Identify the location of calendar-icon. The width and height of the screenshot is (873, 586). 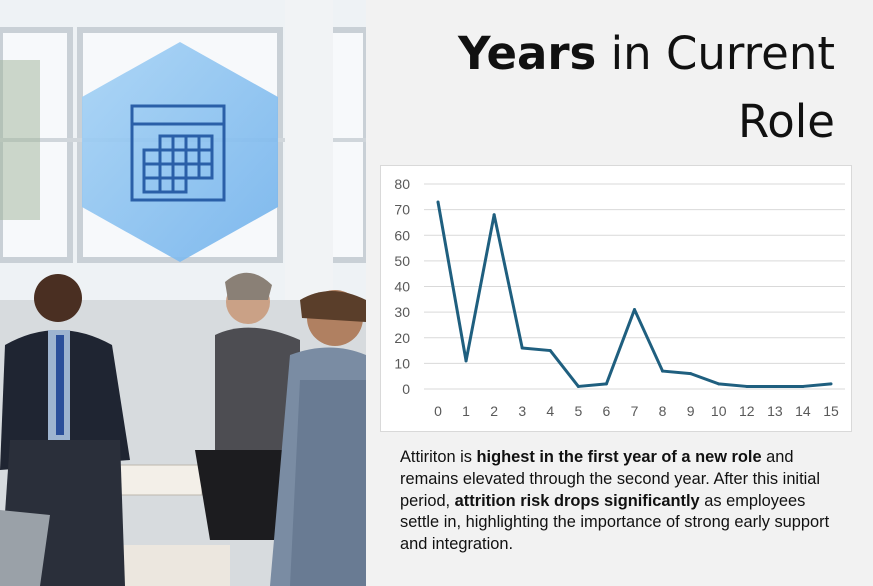
(178, 153).